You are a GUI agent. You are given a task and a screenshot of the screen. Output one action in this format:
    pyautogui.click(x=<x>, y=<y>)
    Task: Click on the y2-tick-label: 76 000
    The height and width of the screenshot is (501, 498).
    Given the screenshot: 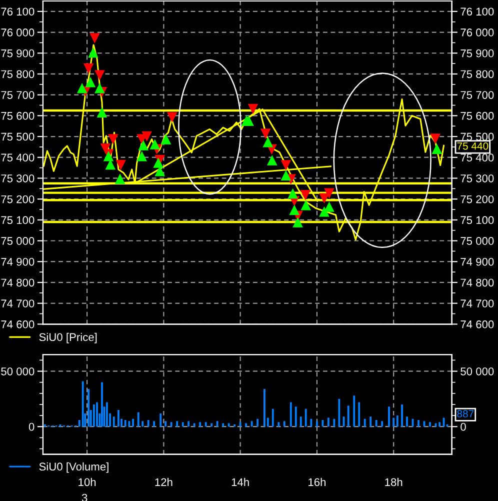 What is the action you would take?
    pyautogui.click(x=477, y=32)
    